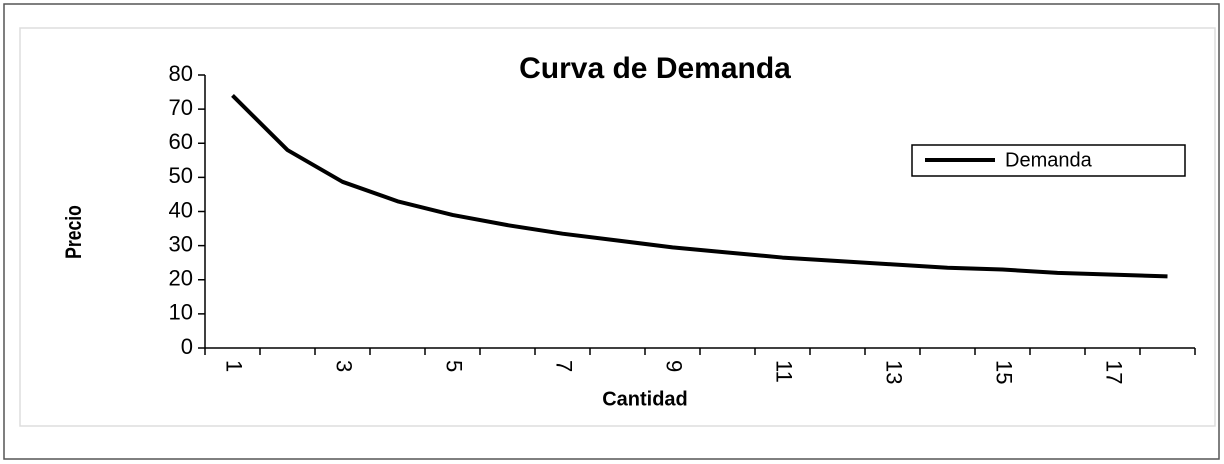 The width and height of the screenshot is (1224, 464). I want to click on x-tick-label: 7, so click(564, 366).